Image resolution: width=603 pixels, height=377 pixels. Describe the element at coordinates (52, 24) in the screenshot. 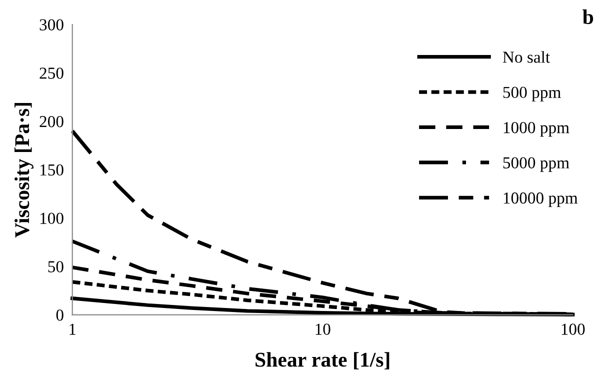

I see `y-tick-label: 300` at that location.